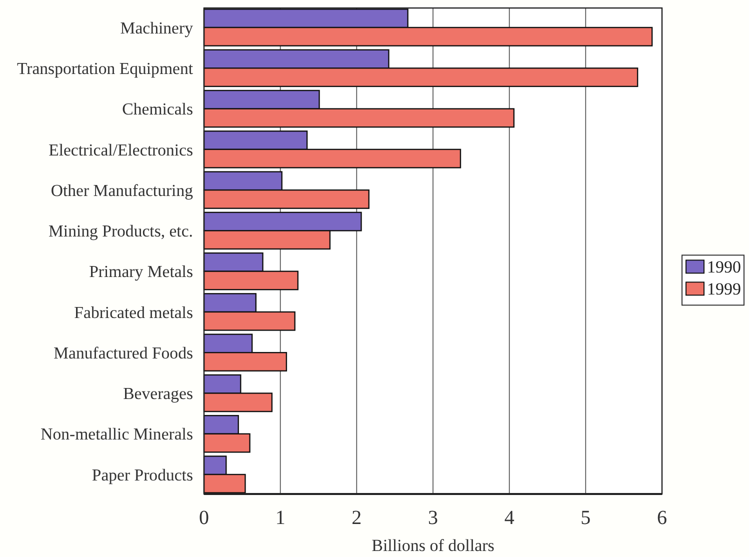 Image resolution: width=749 pixels, height=557 pixels. What do you see at coordinates (433, 518) in the screenshot?
I see `x-tick-label: 3` at bounding box center [433, 518].